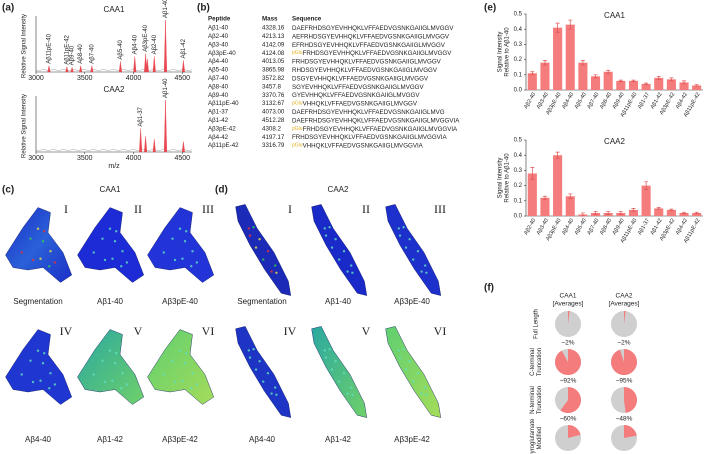 This screenshot has width=709, height=454. What do you see at coordinates (271, 86) in the screenshot?
I see `mass: 3457.8` at bounding box center [271, 86].